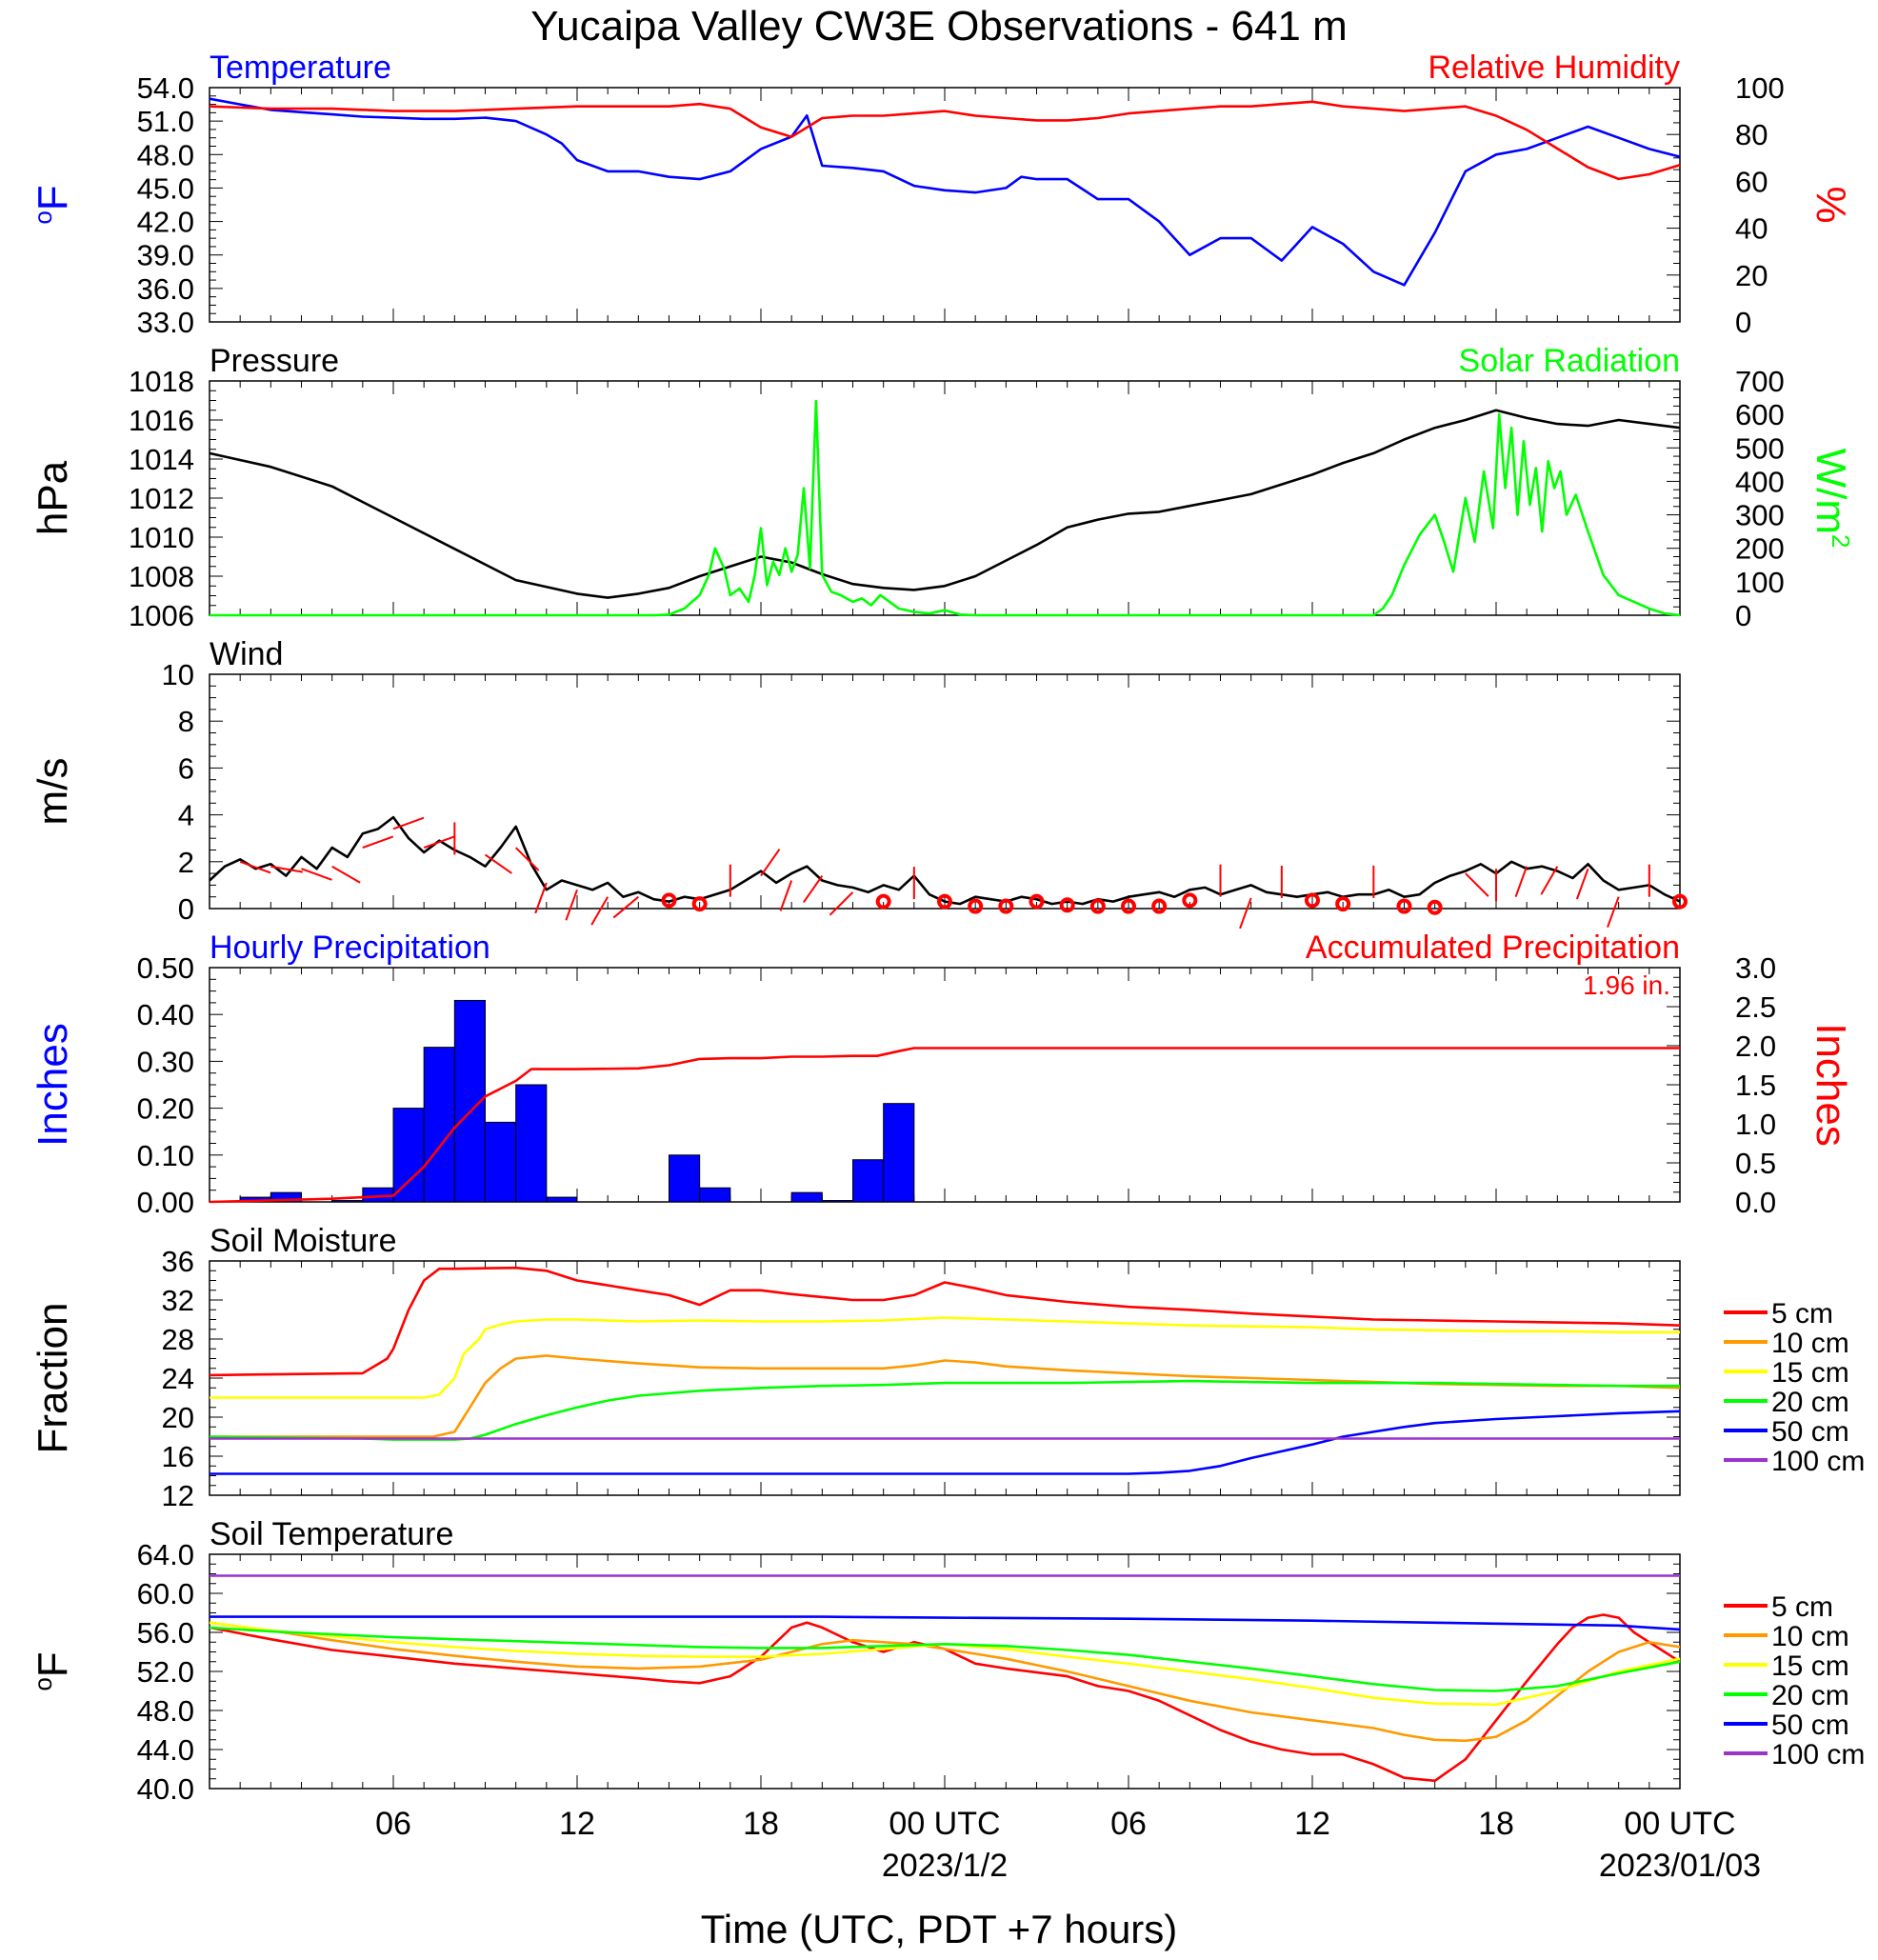  What do you see at coordinates (165, 154) in the screenshot?
I see `y-tick-label-left: 48.0` at bounding box center [165, 154].